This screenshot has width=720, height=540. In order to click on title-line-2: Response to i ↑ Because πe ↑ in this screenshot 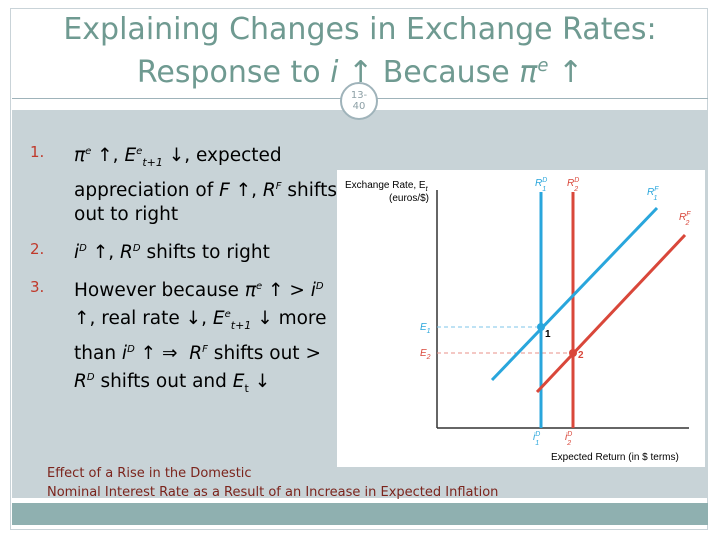, I will do `click(360, 69)`.